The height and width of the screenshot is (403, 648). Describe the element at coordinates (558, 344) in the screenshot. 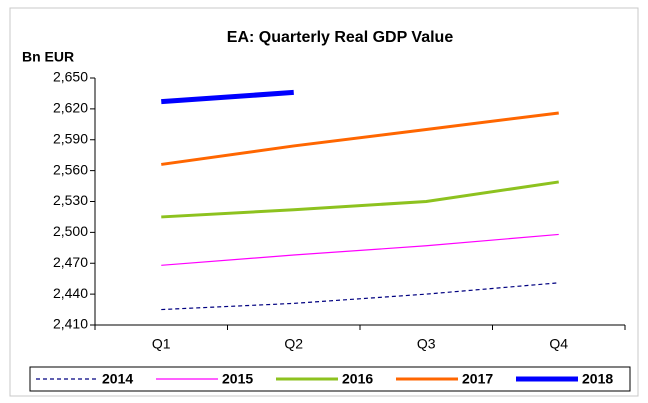

I see `x-tick-label: Q4` at that location.